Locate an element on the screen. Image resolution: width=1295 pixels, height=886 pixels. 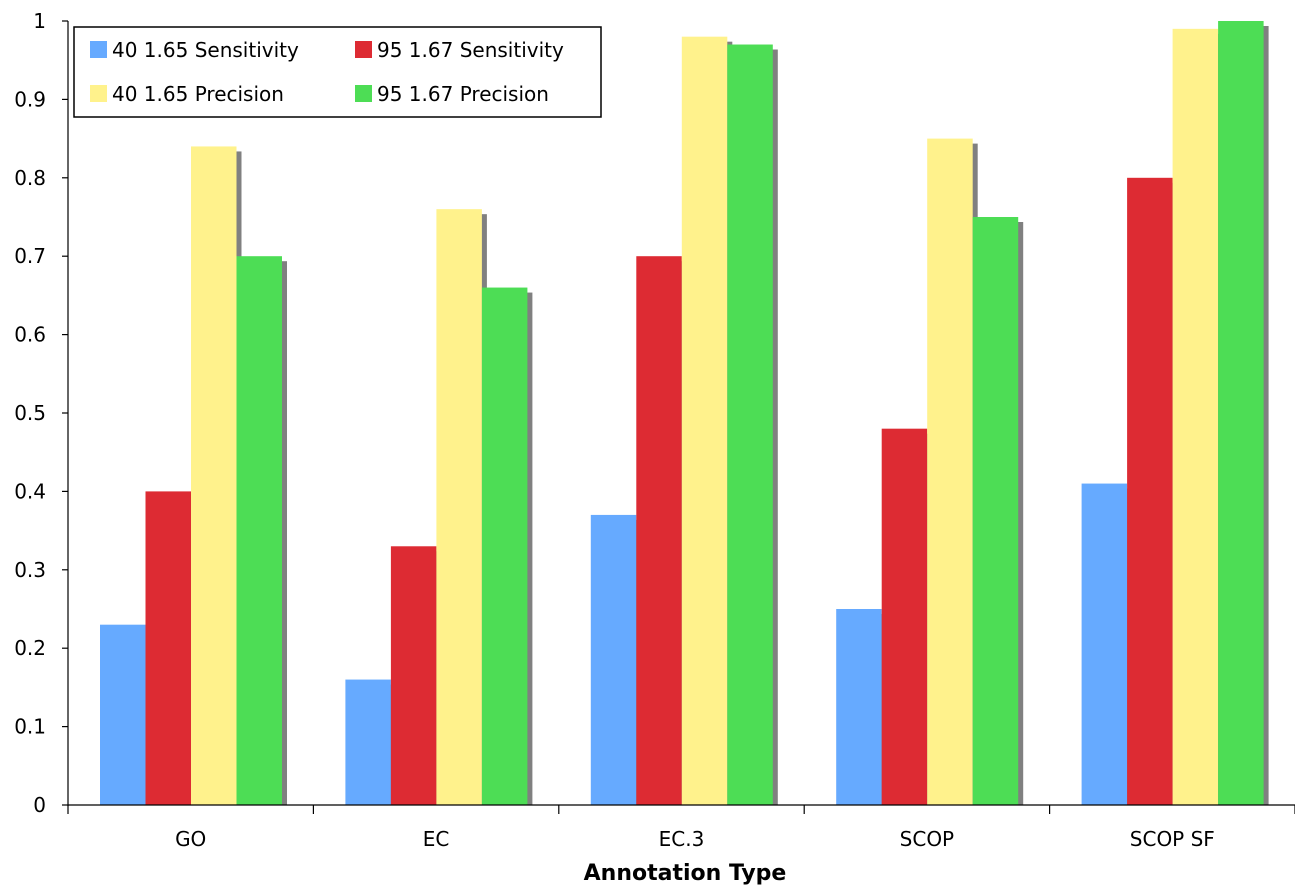
y-tick-label: 0.7 is located at coordinates (30, 256).